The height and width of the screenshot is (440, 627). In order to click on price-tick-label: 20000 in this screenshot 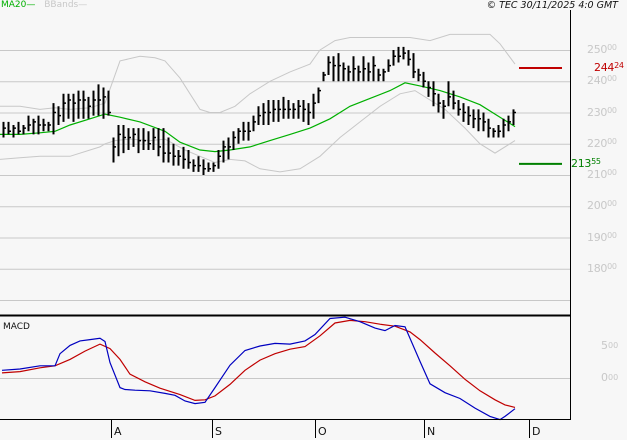, I will do `click(602, 206)`.